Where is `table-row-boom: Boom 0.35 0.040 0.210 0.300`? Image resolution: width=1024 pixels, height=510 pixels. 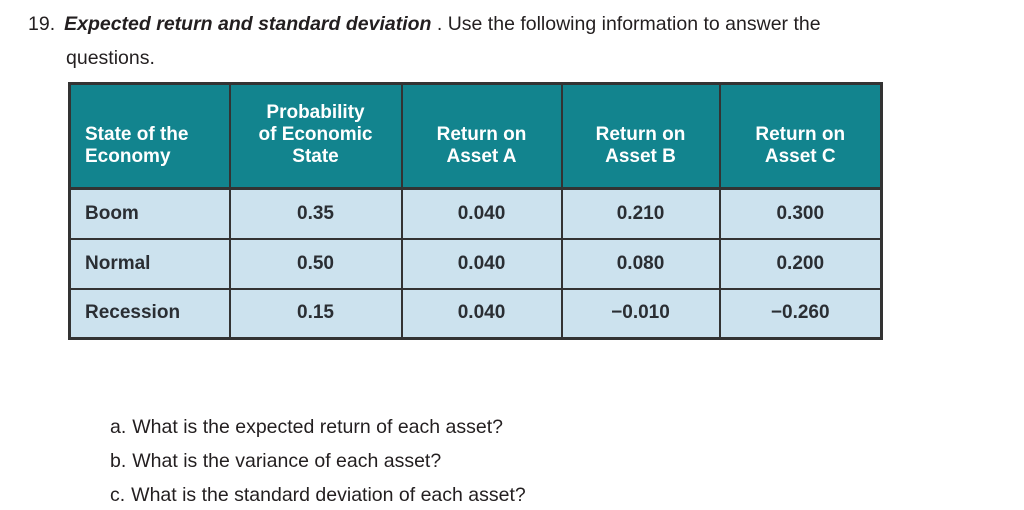
table-row-boom: Boom 0.35 0.040 0.210 0.300 is located at coordinates (475, 213).